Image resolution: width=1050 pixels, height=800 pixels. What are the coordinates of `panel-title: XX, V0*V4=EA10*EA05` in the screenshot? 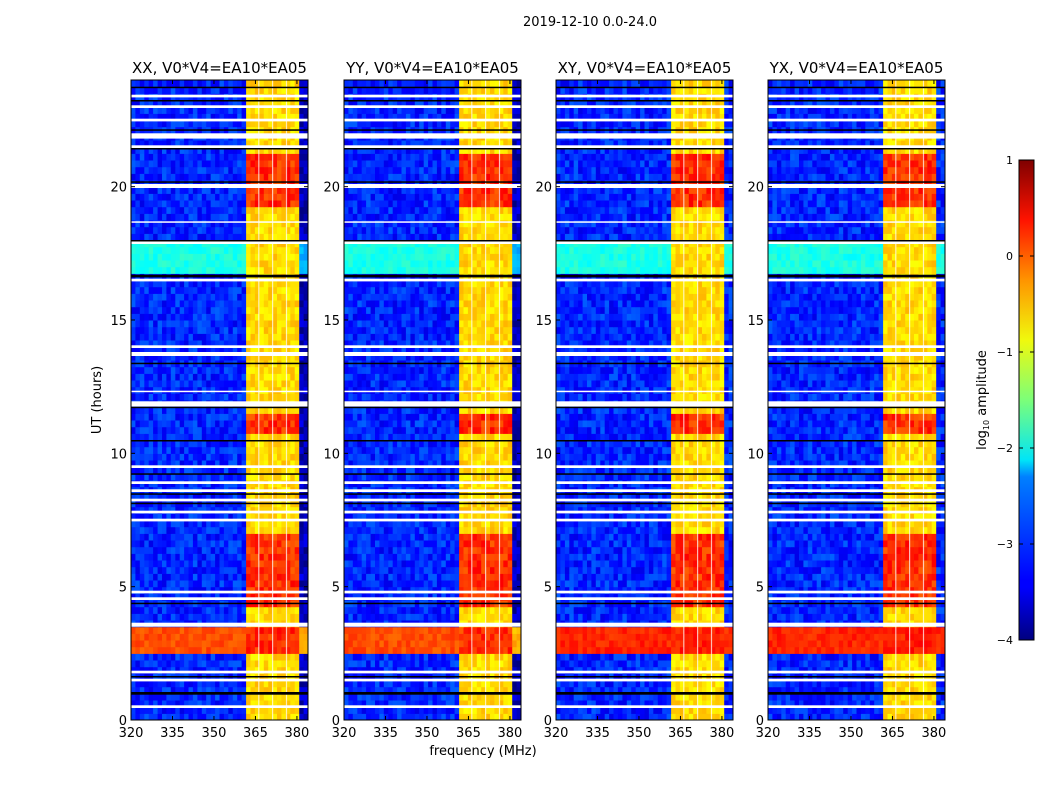 It's located at (219, 68).